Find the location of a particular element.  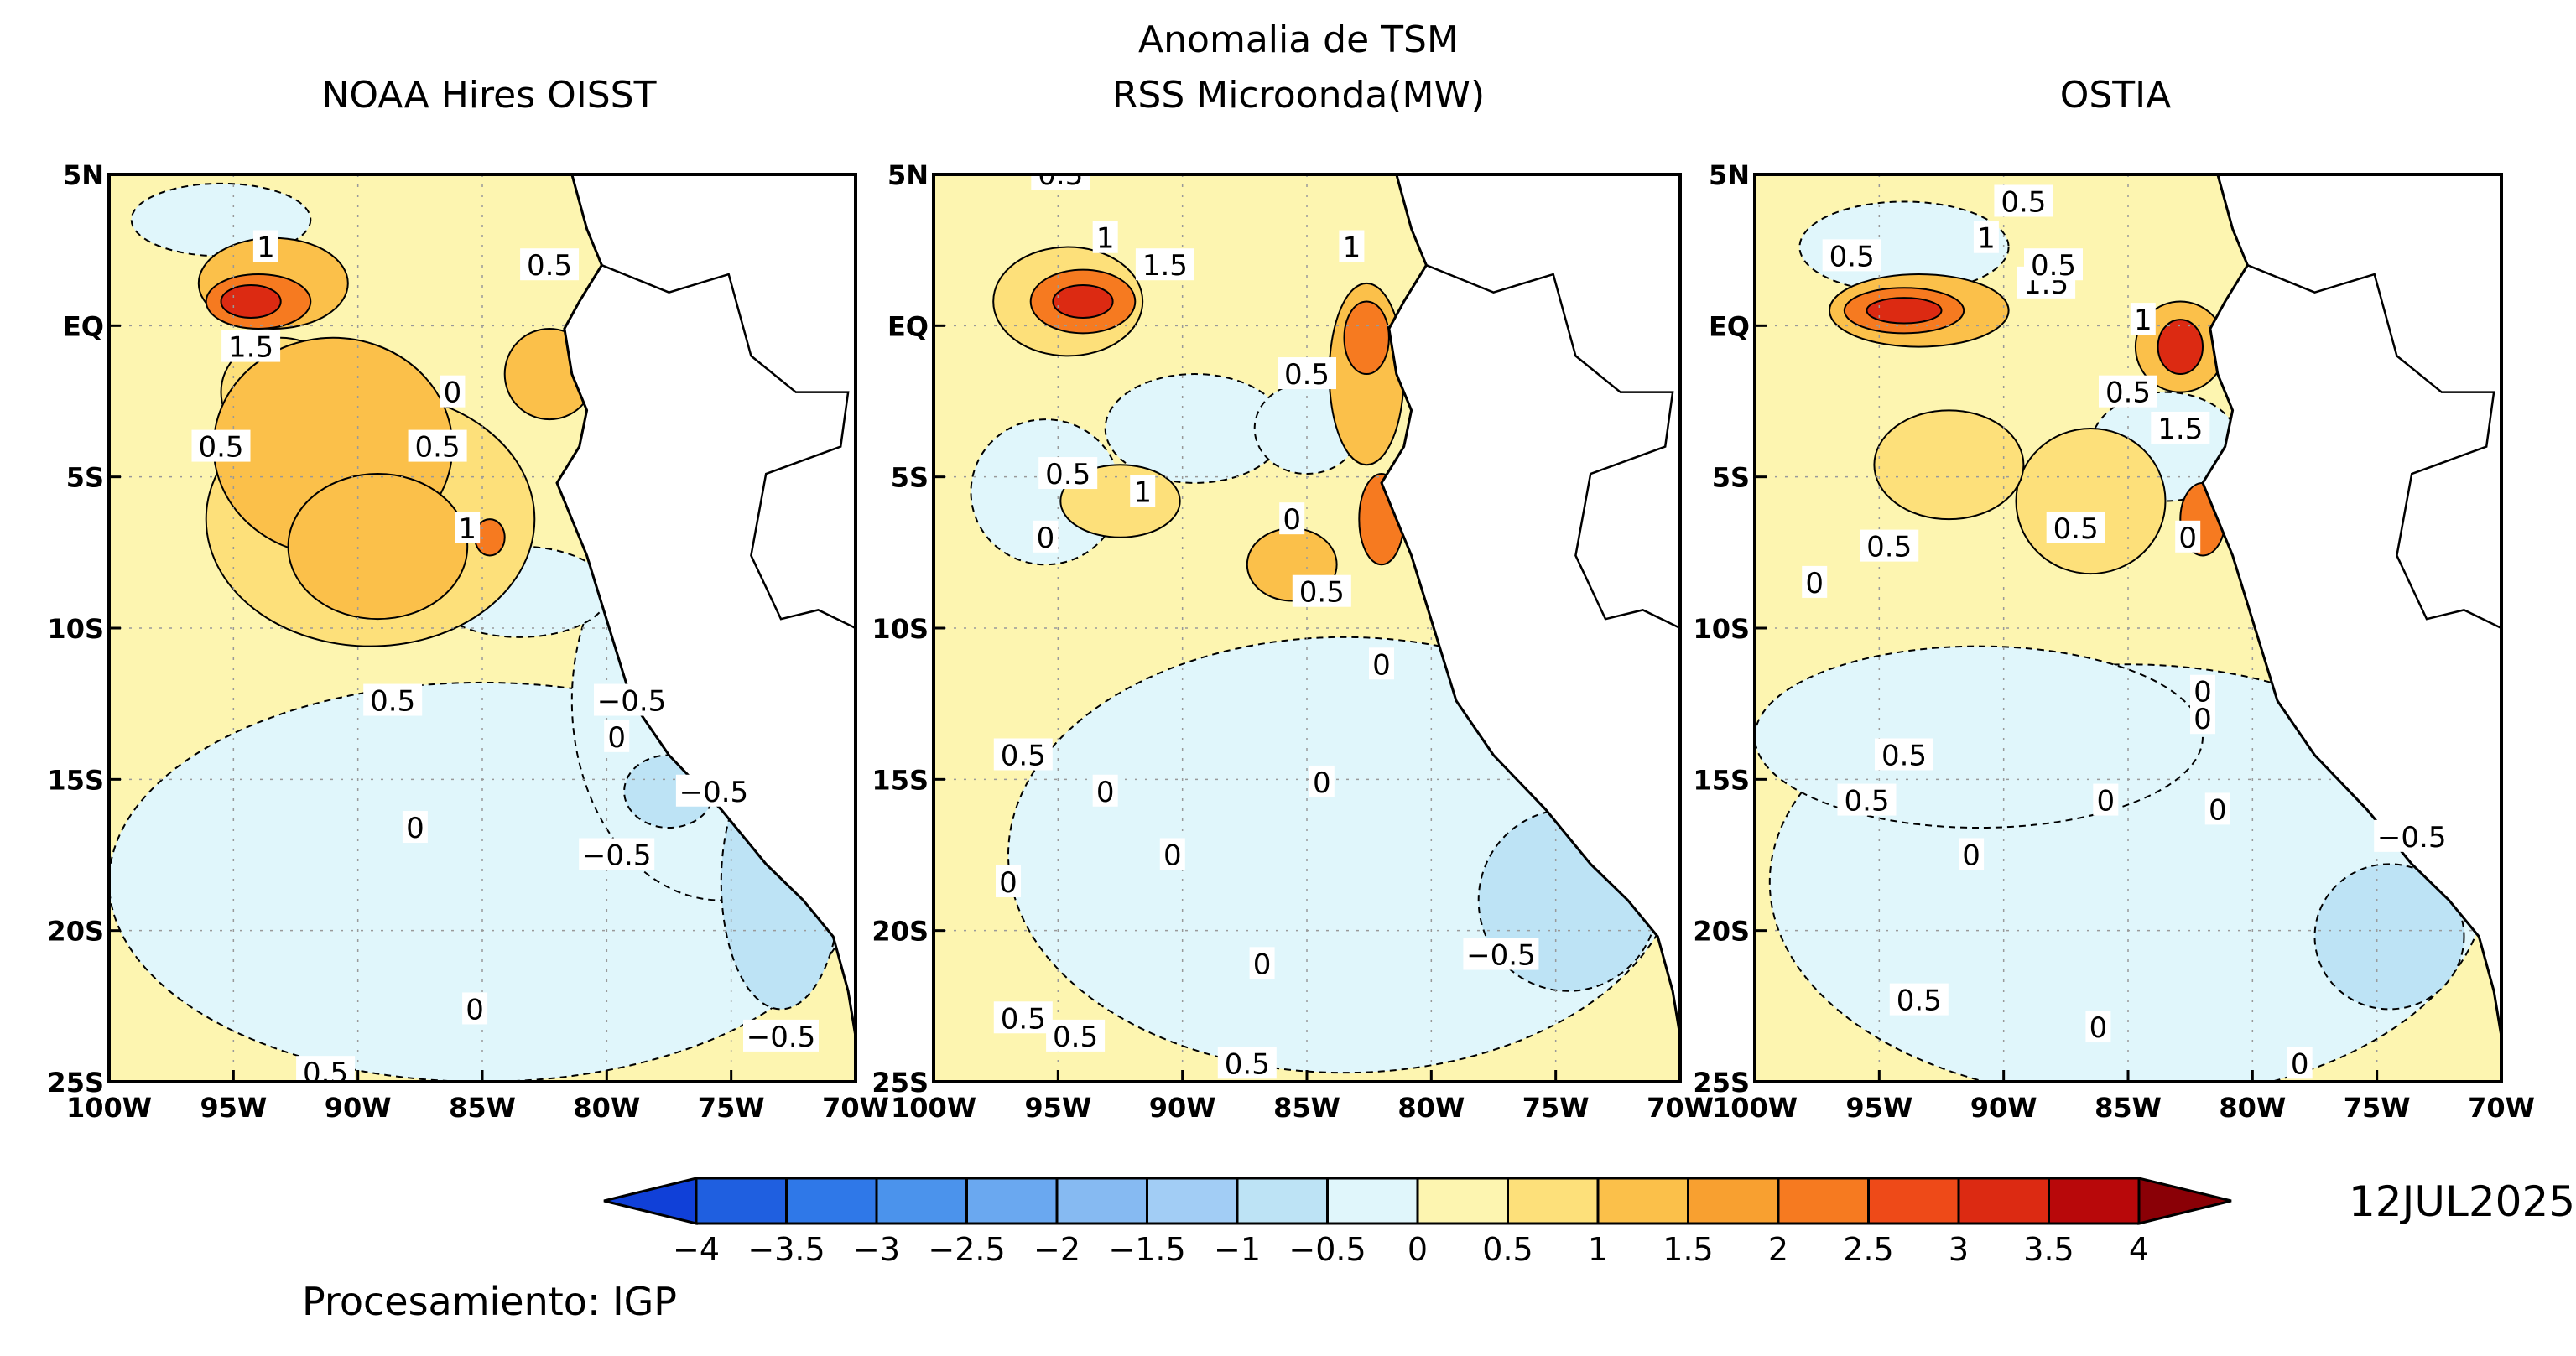

lon-tick-label: 70W is located at coordinates (1680, 1108).